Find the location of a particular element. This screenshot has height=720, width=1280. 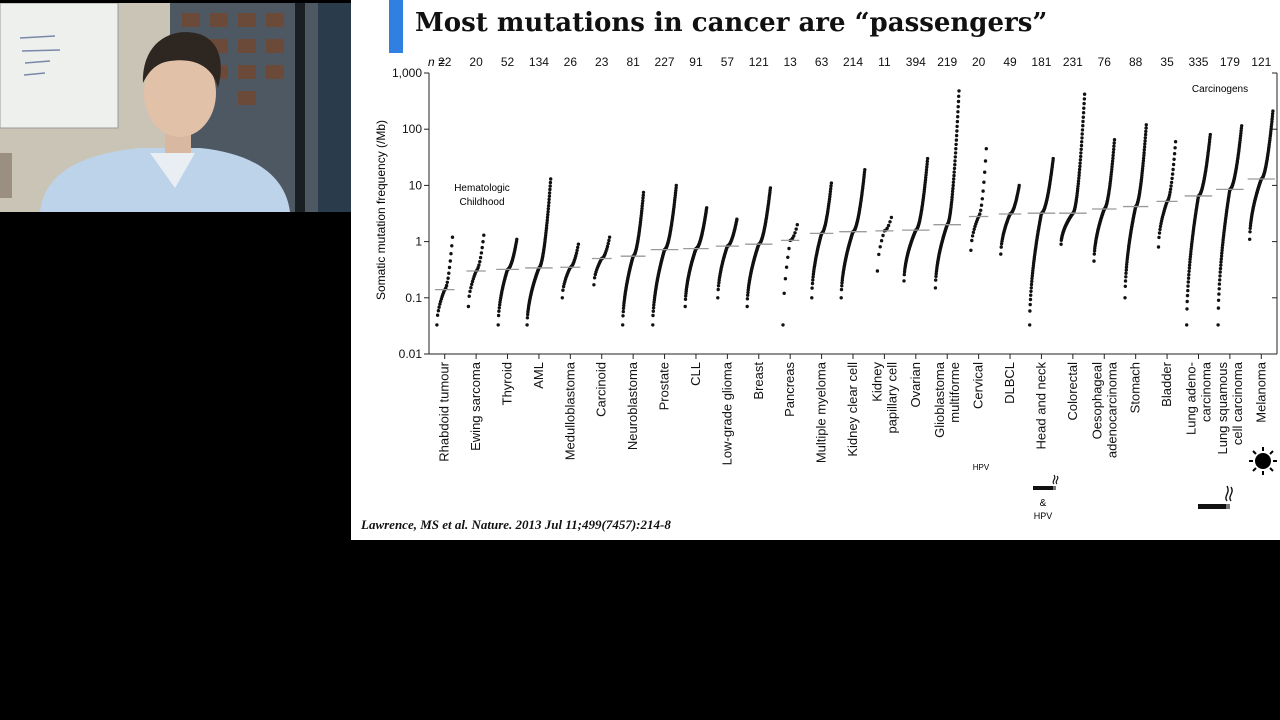

category-label: Cervical is located at coordinates (978, 385).